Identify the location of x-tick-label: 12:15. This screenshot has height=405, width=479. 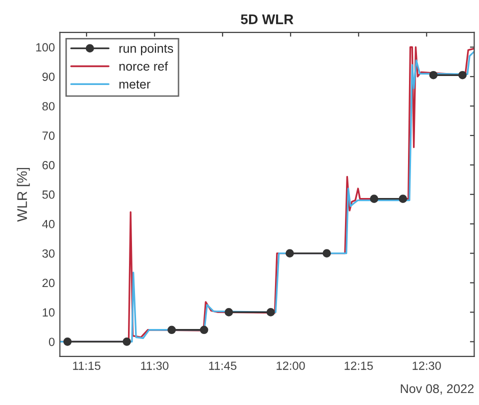
(358, 366).